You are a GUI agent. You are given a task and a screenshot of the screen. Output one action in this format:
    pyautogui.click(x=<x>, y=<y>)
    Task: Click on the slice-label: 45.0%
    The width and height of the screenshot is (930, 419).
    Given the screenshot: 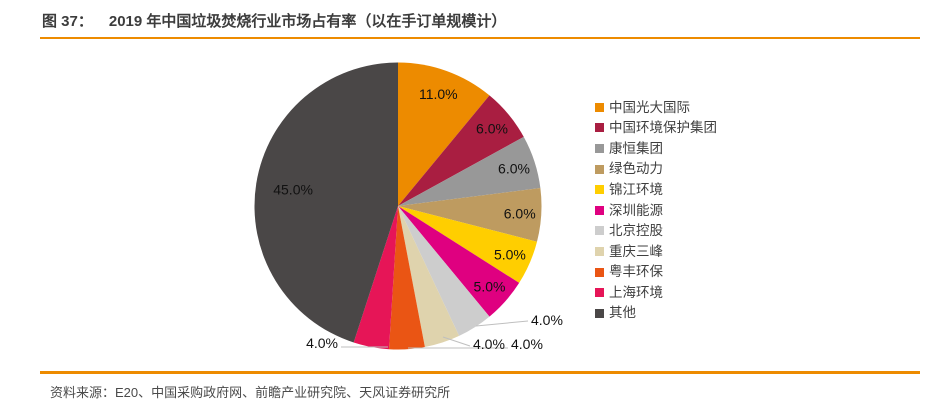 What is the action you would take?
    pyautogui.click(x=293, y=189)
    